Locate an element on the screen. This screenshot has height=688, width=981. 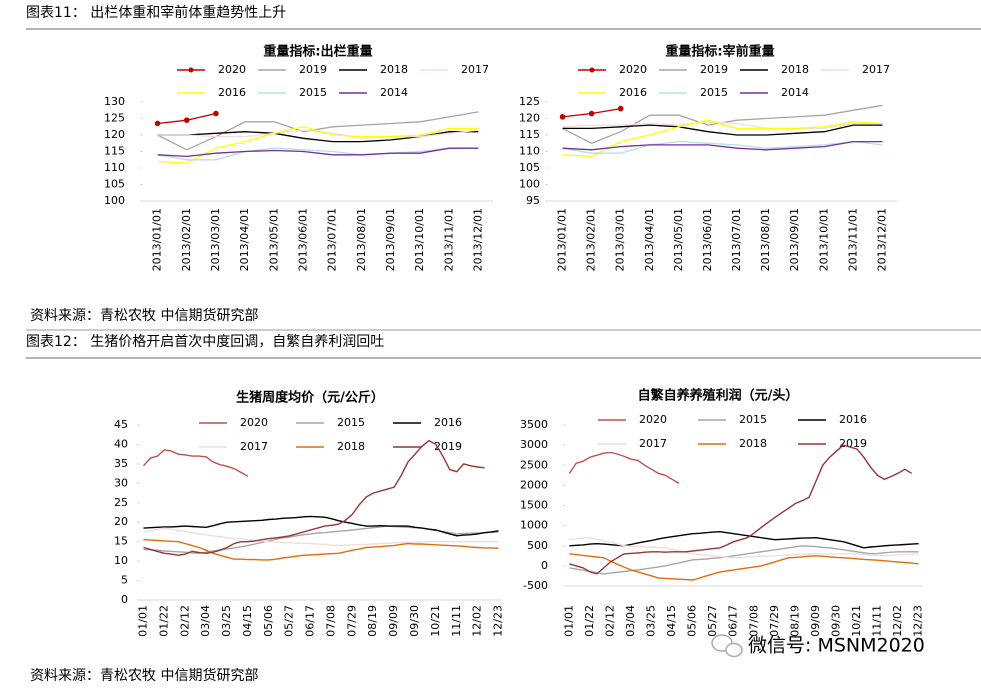
y-tick-label: 95 is located at coordinates (533, 200).